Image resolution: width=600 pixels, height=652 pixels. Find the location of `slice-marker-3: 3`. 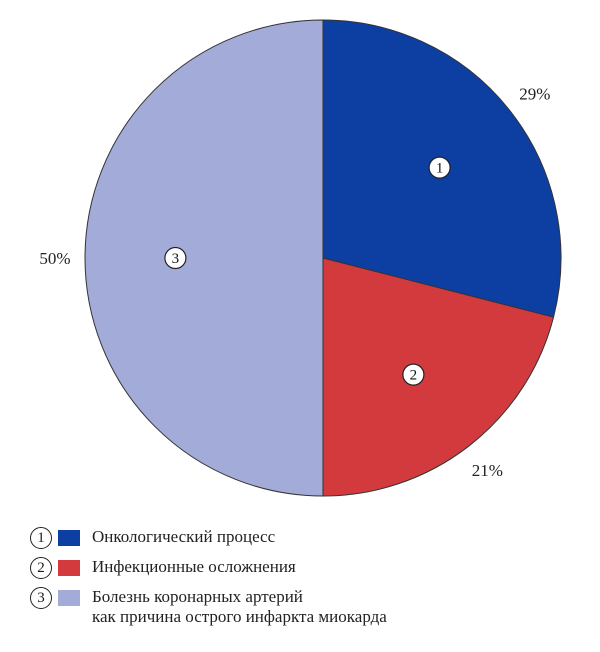

slice-marker-3: 3 is located at coordinates (175, 258).